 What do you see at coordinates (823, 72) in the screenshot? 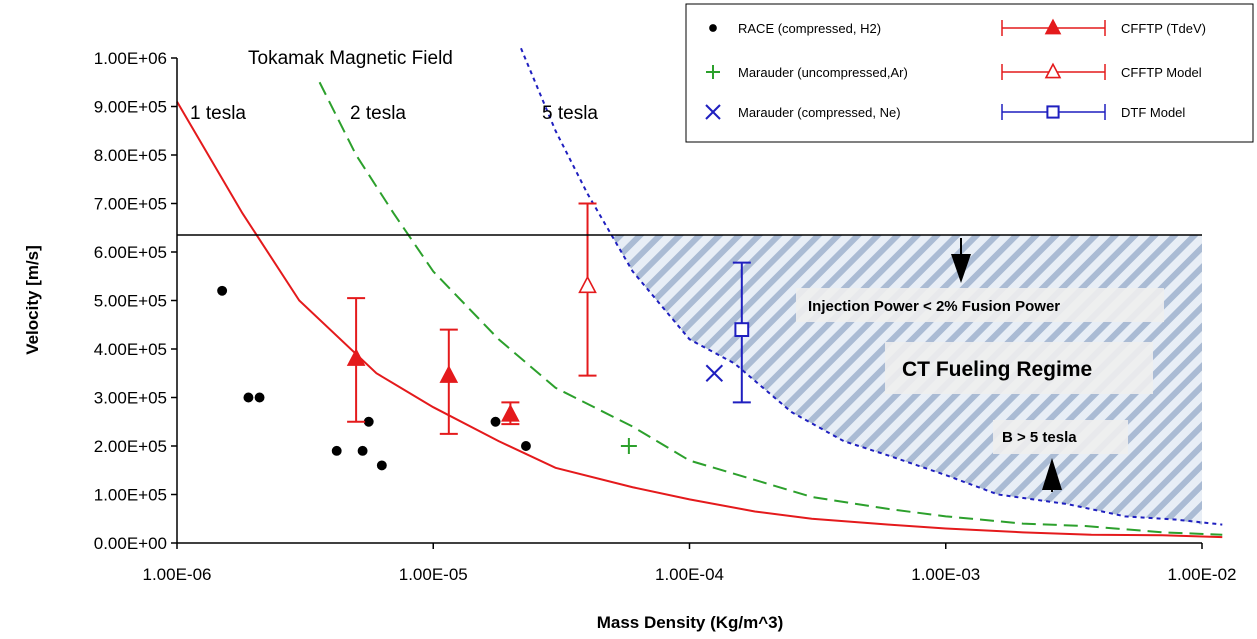
I see `legend-label: Marauder (uncompressed,Ar)` at bounding box center [823, 72].